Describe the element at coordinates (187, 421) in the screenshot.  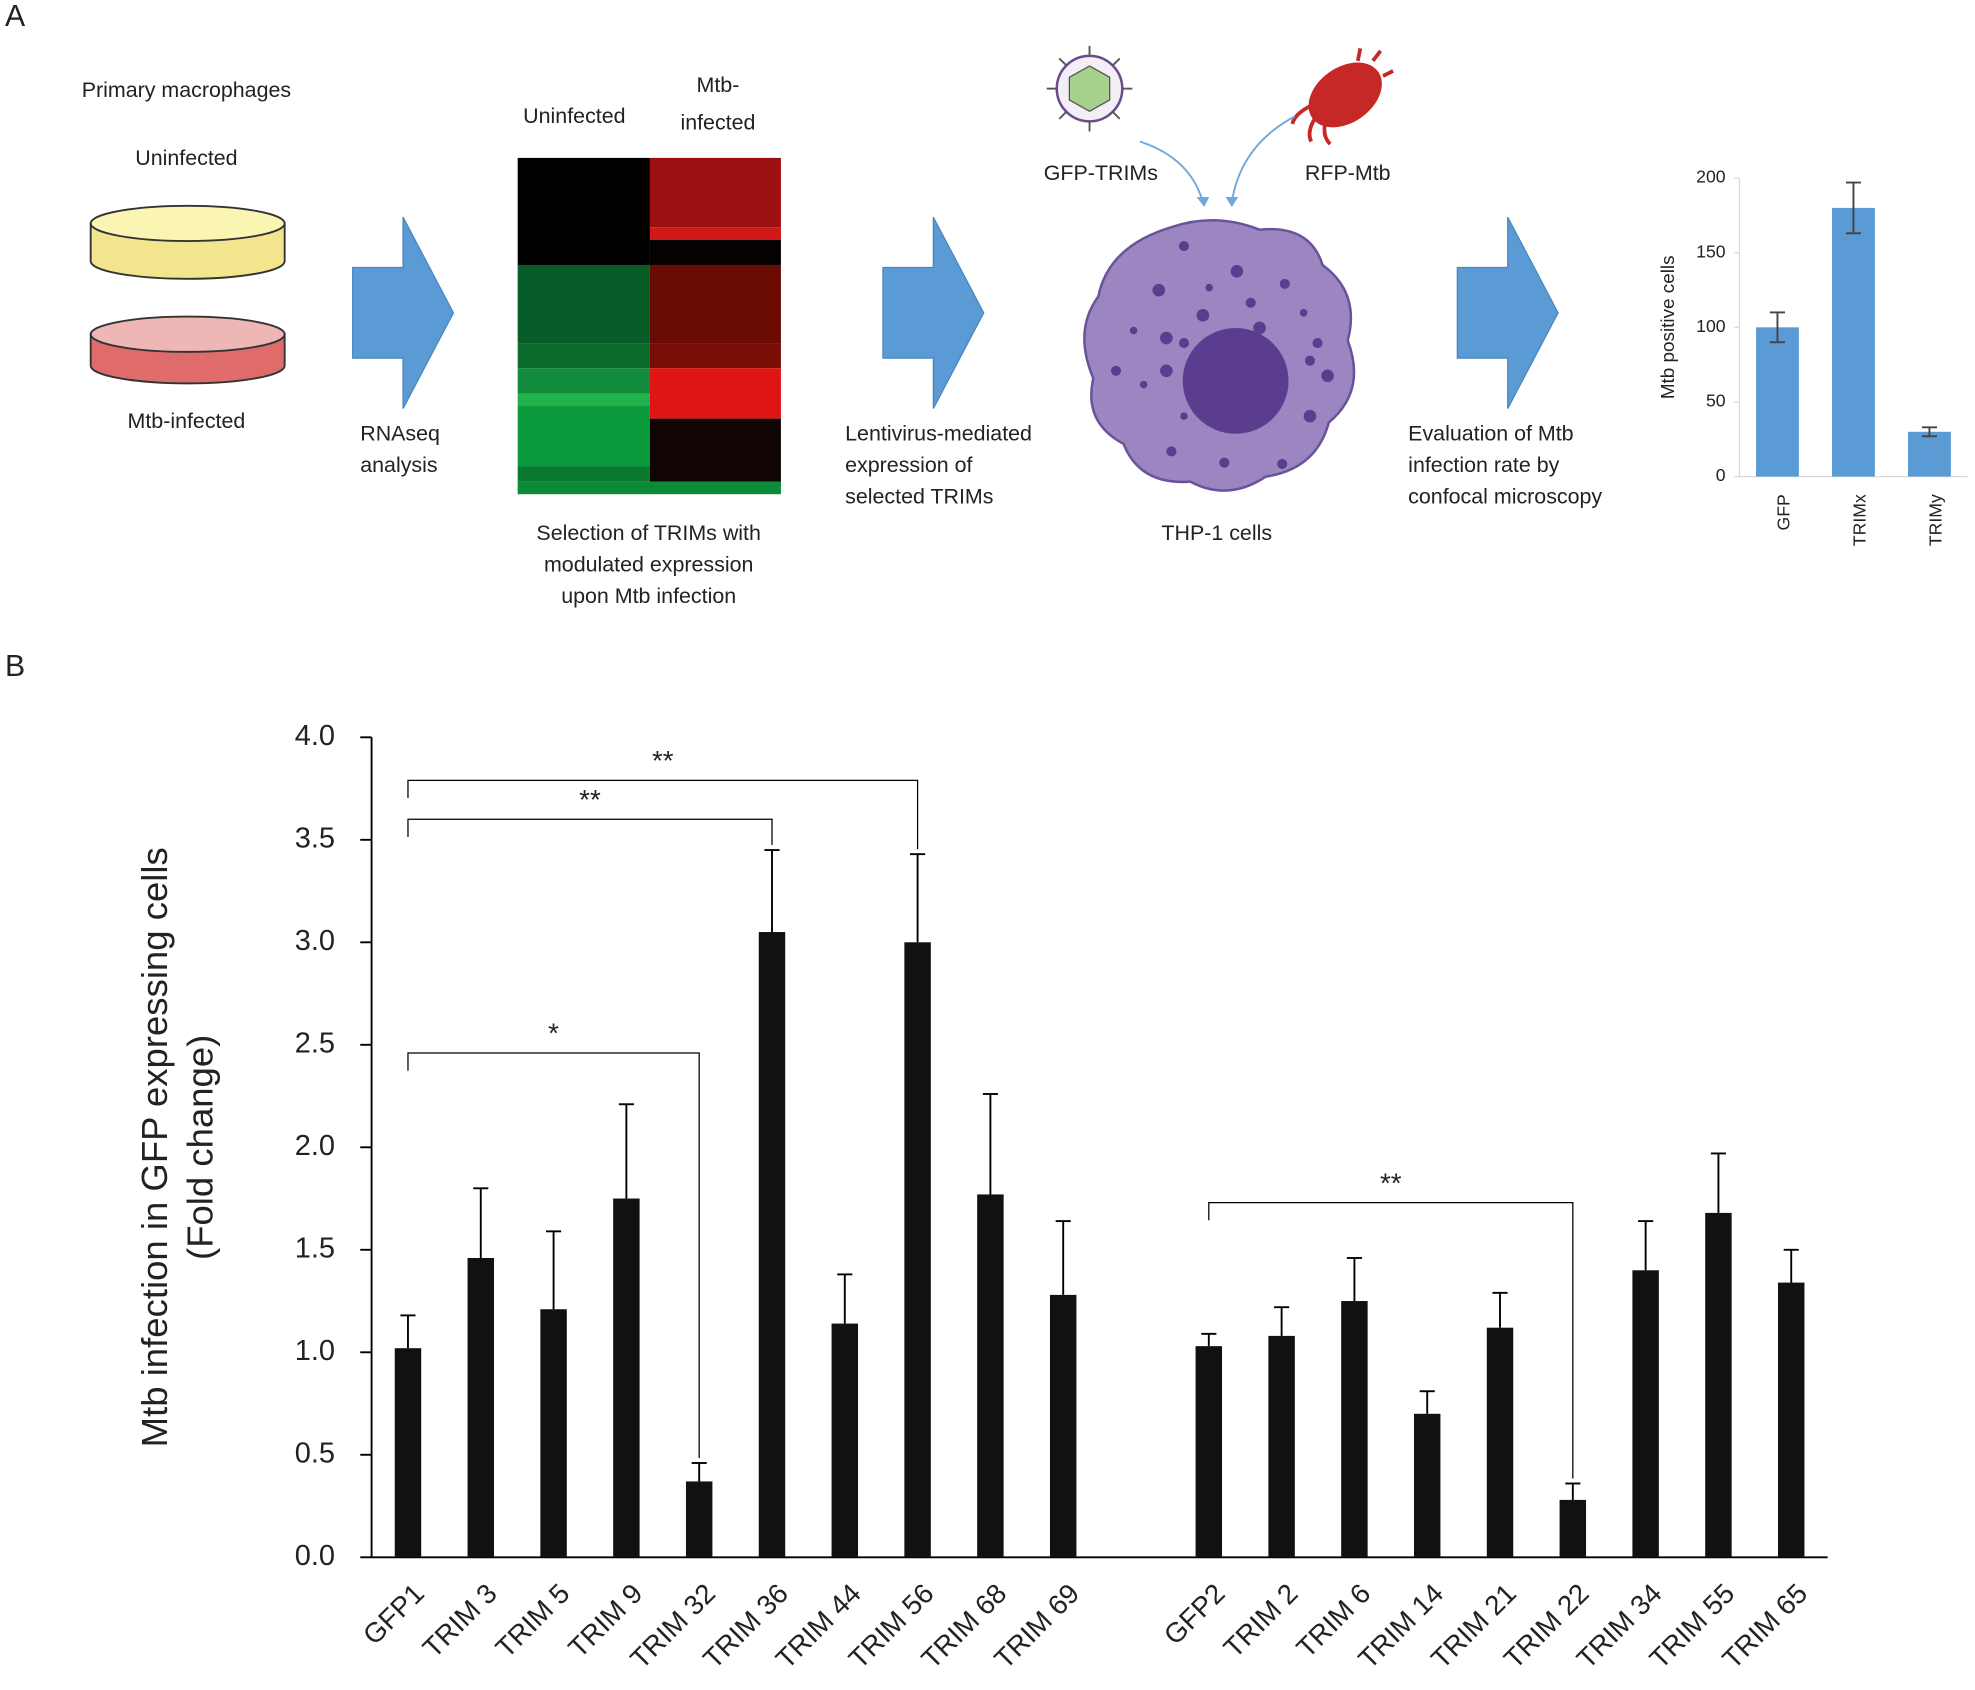
I see `label: Mtb-infected` at that location.